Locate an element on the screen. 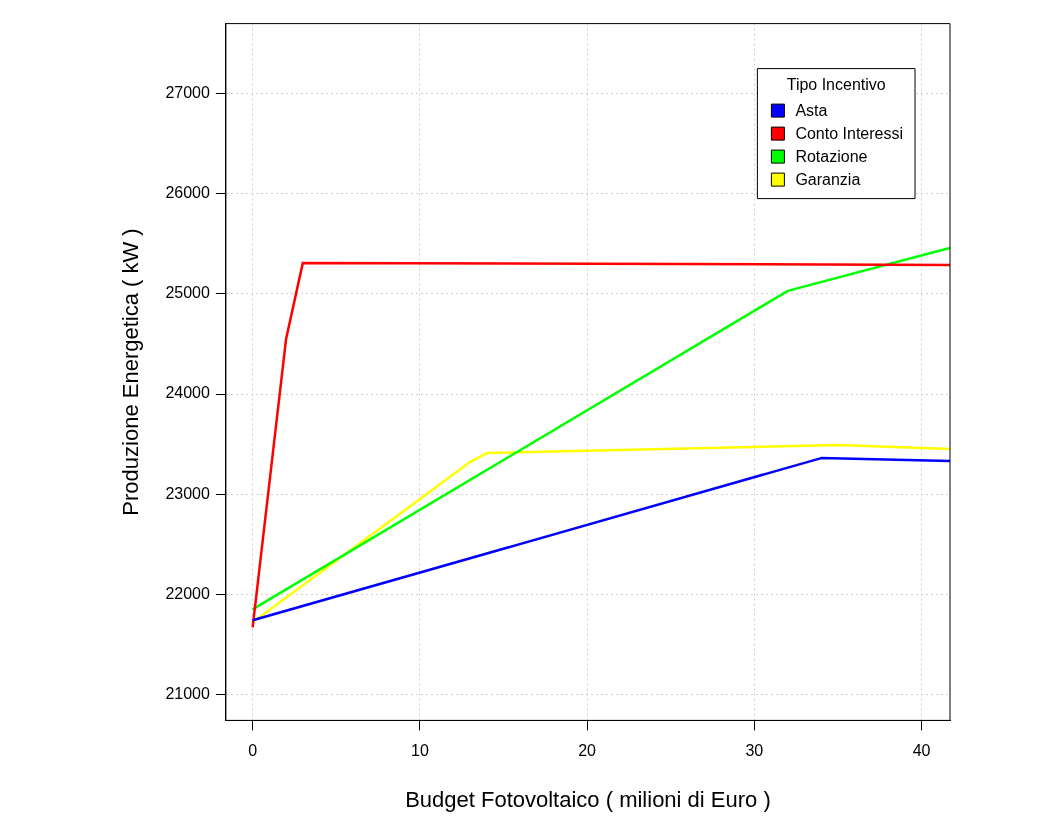  legend-label: Asta is located at coordinates (811, 110).